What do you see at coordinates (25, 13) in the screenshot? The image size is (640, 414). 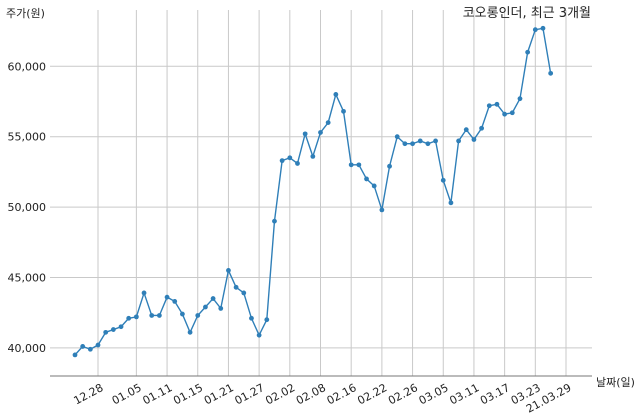 I see `y-axis-title: 주가(원)` at bounding box center [25, 13].